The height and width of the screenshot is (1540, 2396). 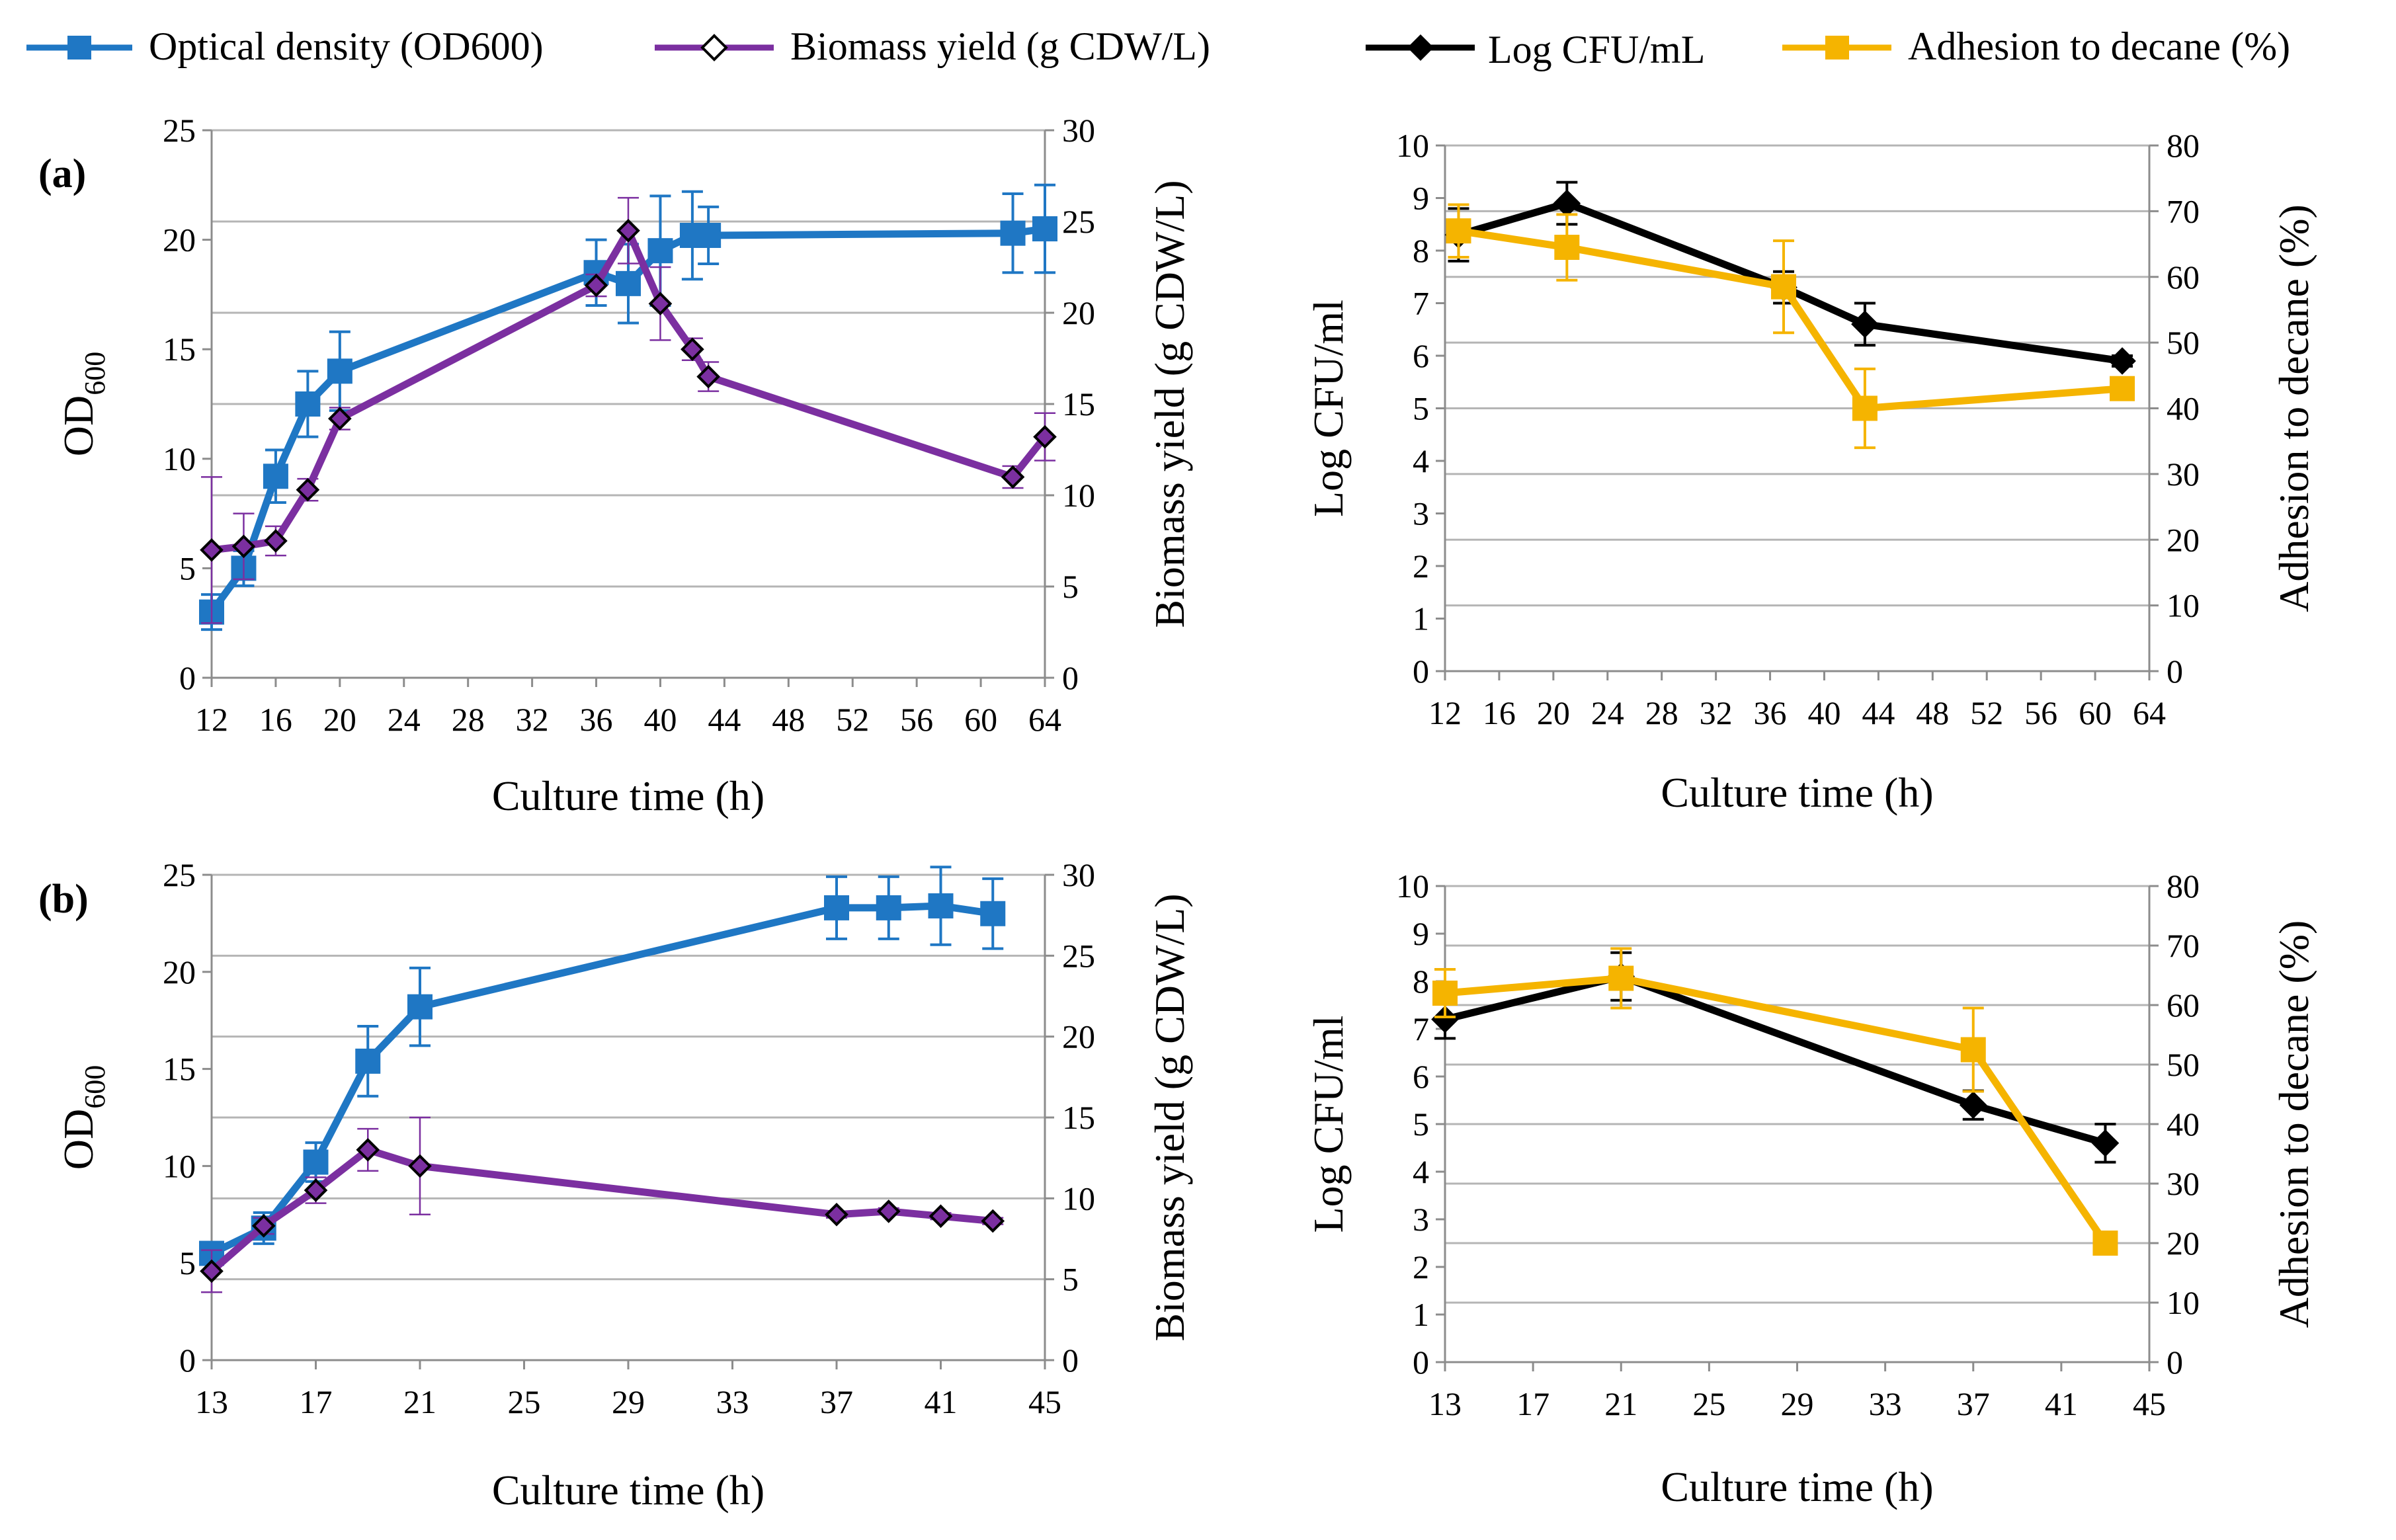 What do you see at coordinates (941, 1401) in the screenshot?
I see `b-left-xtick-label: 41` at bounding box center [941, 1401].